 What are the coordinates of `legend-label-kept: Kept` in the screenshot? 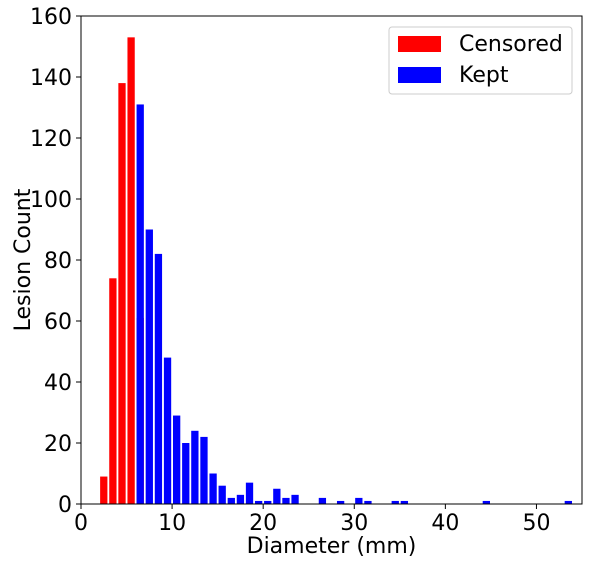 It's located at (484, 75).